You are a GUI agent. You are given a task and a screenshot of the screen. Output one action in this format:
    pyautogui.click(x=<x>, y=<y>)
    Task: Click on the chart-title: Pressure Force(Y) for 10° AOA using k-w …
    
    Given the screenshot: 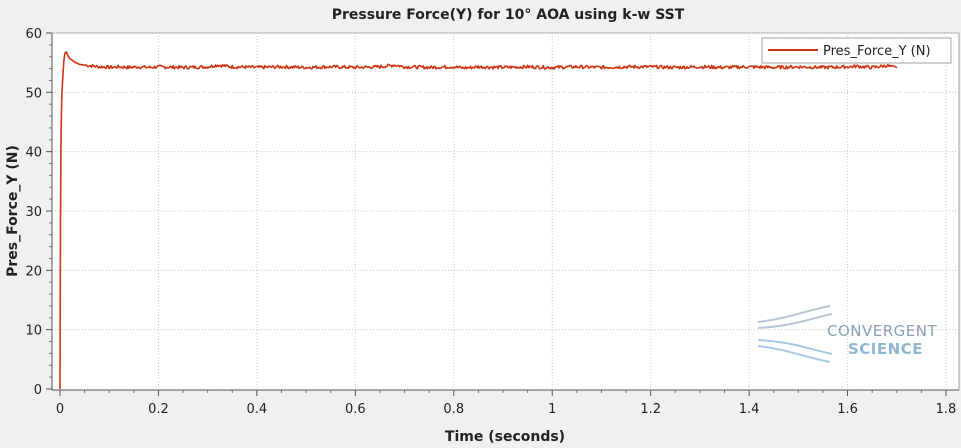 What is the action you would take?
    pyautogui.click(x=508, y=15)
    